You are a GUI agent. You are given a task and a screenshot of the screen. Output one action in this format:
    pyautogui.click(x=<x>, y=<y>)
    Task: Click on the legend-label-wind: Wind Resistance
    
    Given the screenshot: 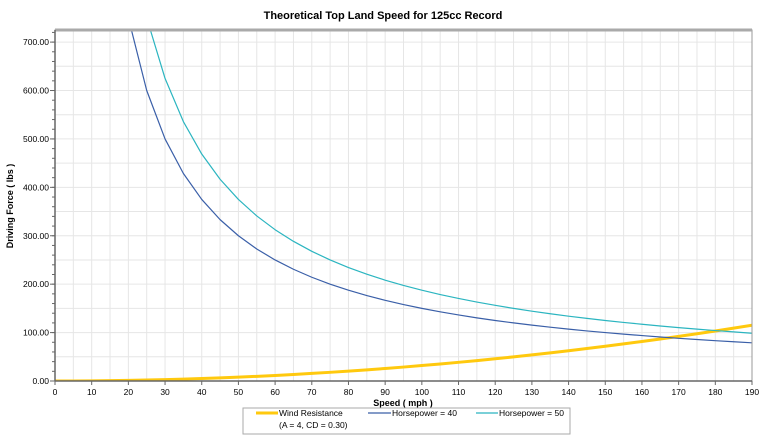 What is the action you would take?
    pyautogui.click(x=311, y=413)
    